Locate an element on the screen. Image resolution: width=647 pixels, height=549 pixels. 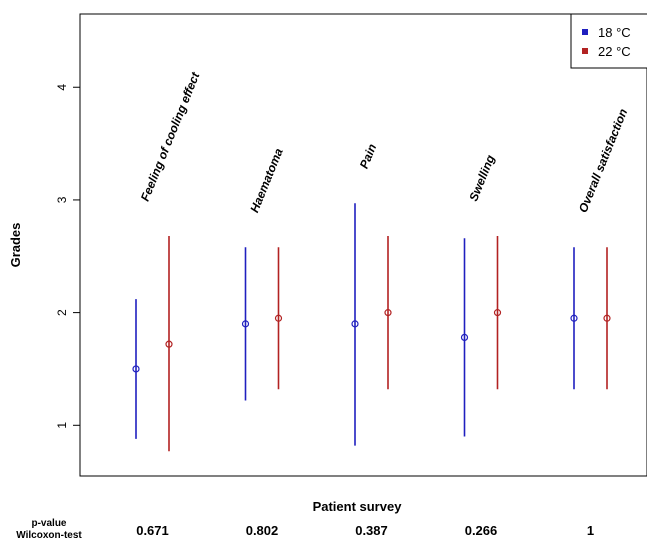
legend-swatch-18c is located at coordinates (585, 32).